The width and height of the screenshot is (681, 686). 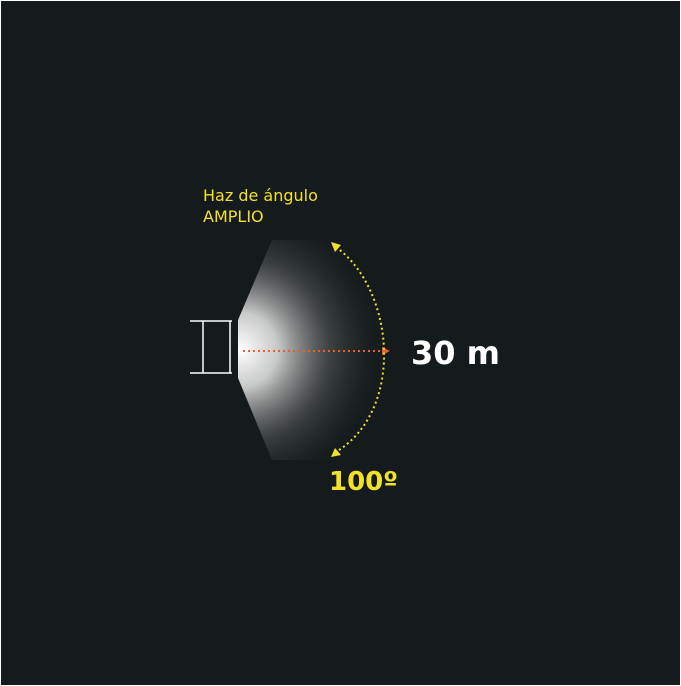 What do you see at coordinates (233, 216) in the screenshot?
I see `beam-label: AMPLIO` at bounding box center [233, 216].